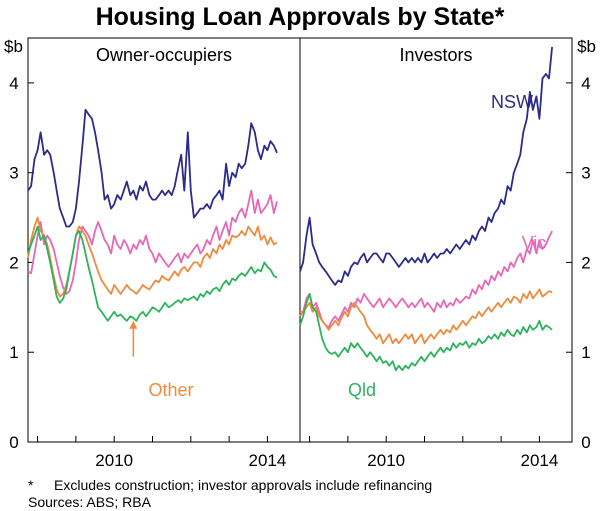  Describe the element at coordinates (13, 352) in the screenshot. I see `y-tick-label-left: 1` at that location.